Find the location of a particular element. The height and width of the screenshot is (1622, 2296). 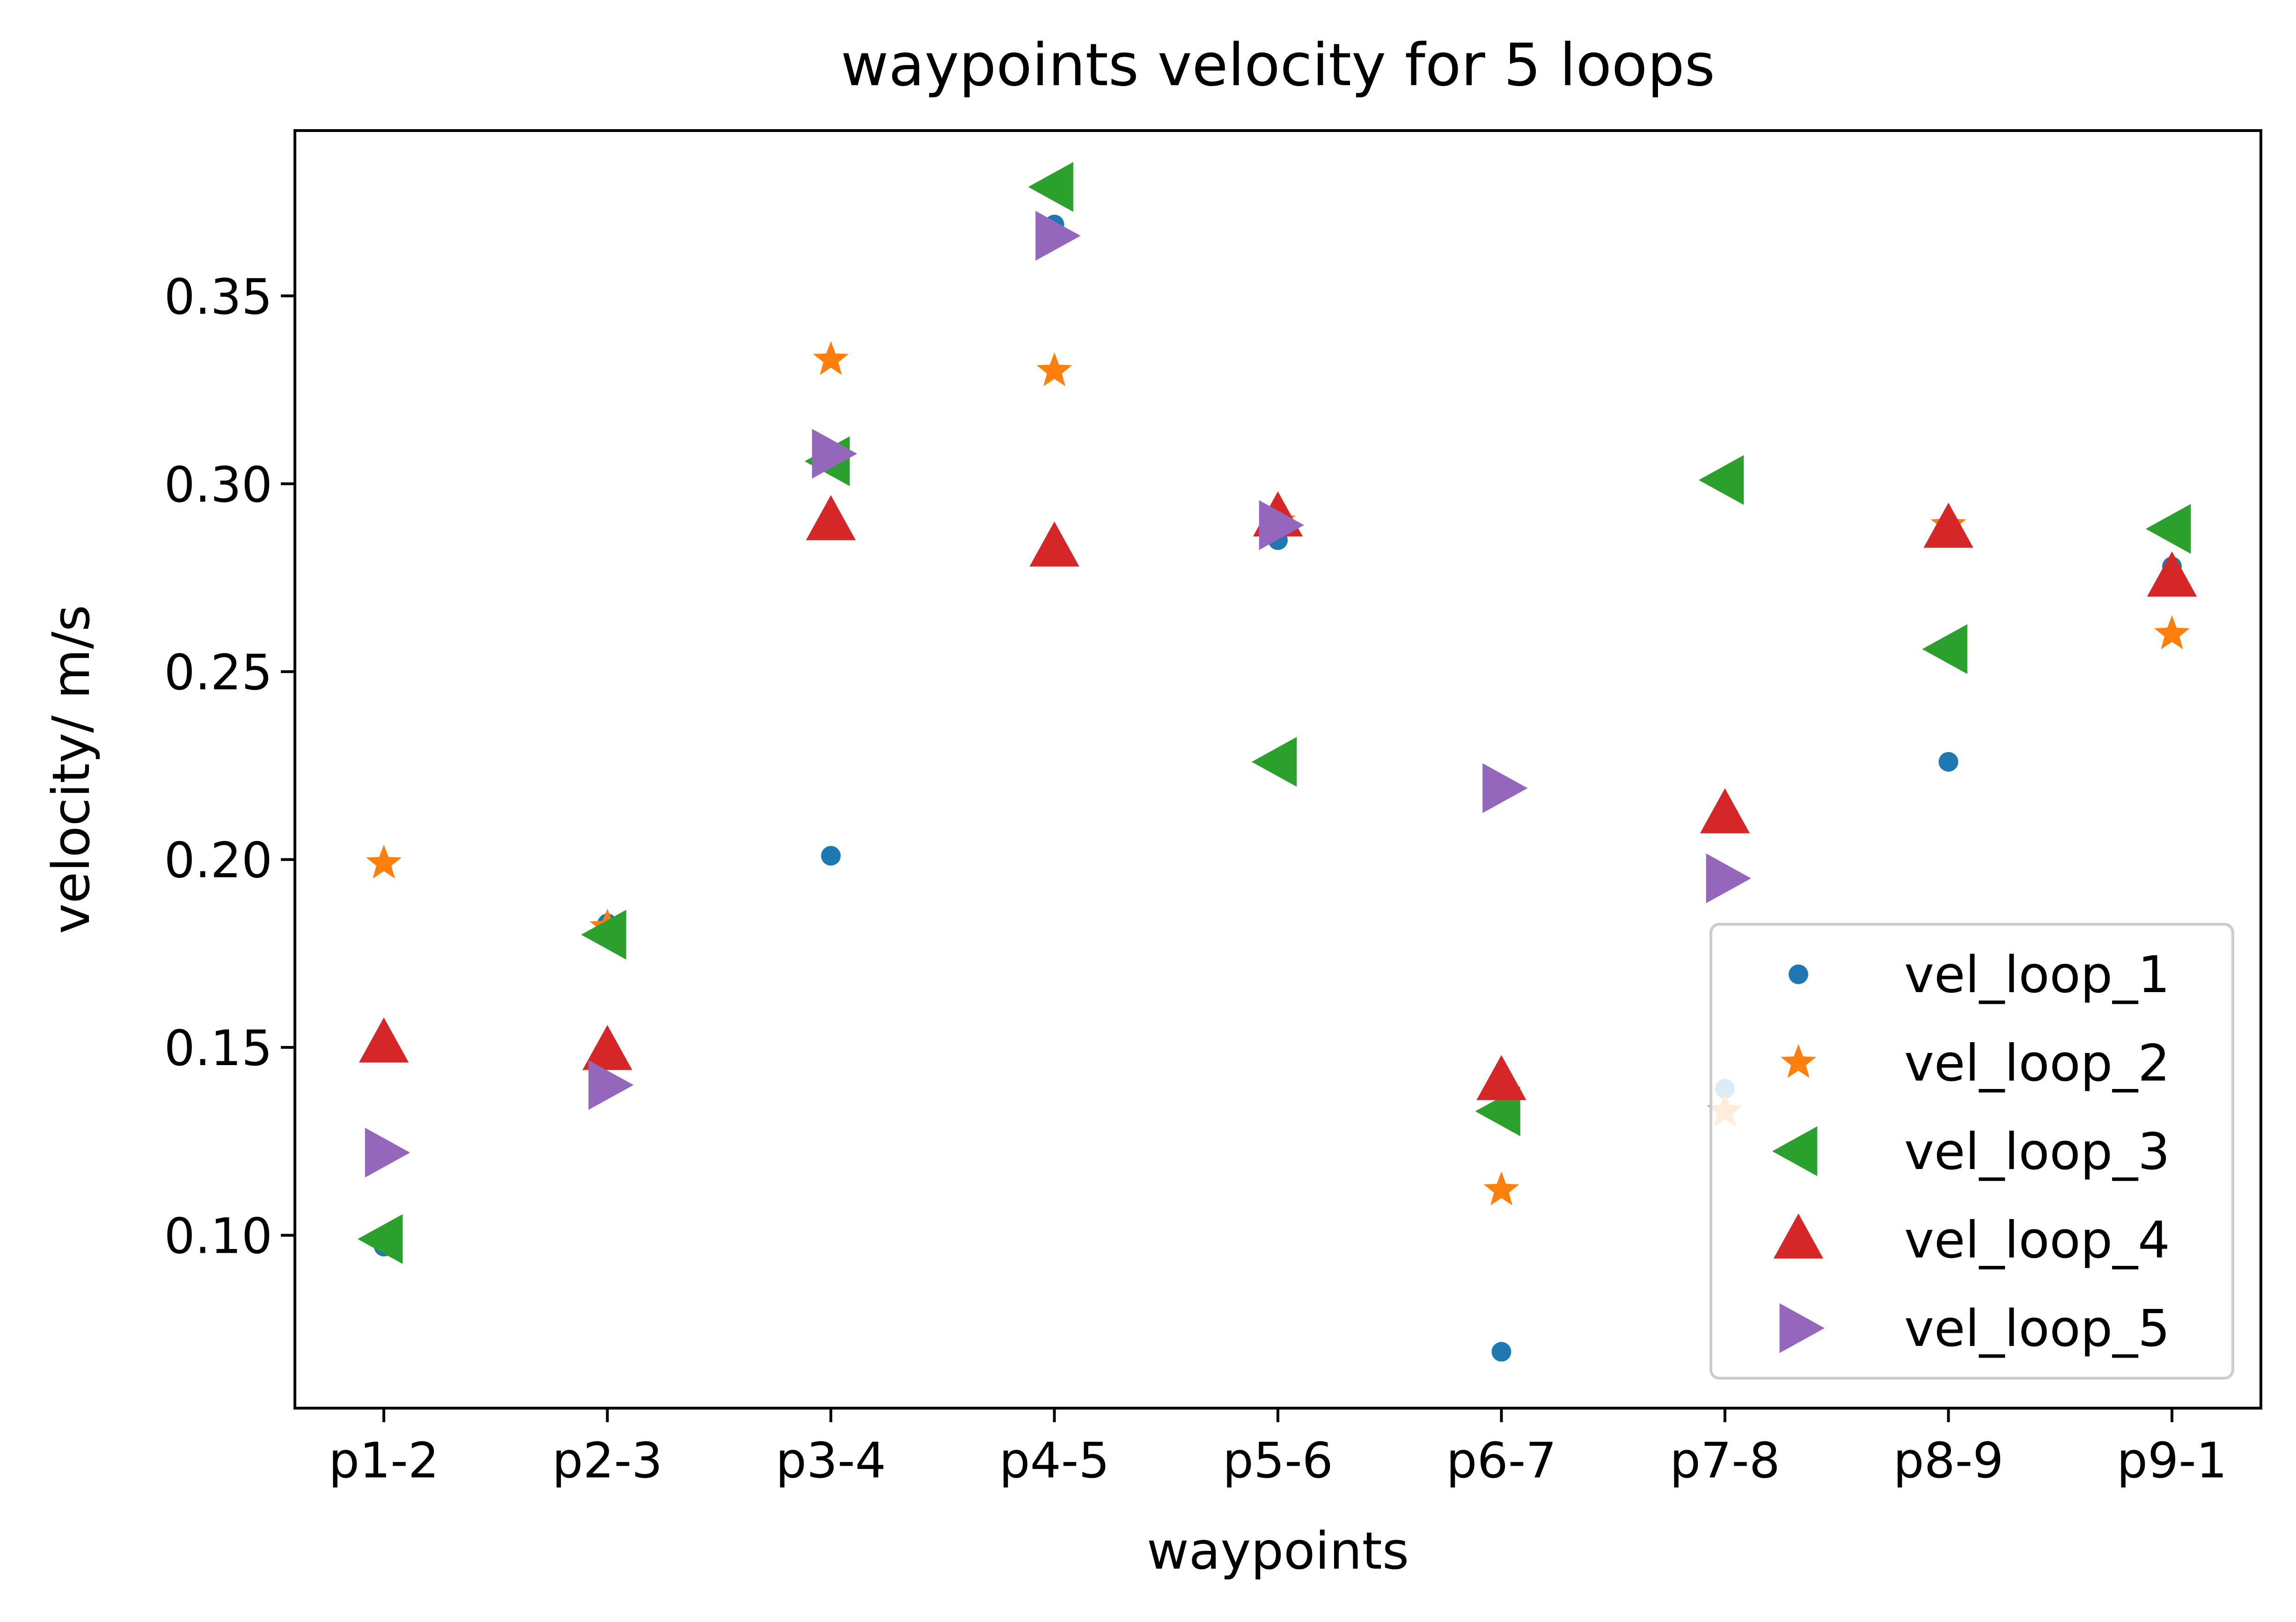

y-axis-label: velocity/ m/s is located at coordinates (71, 769).